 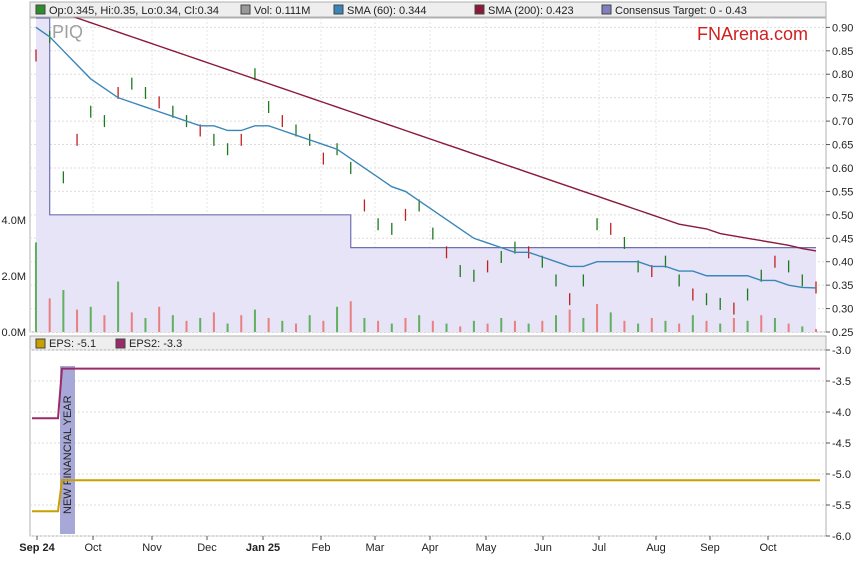 What do you see at coordinates (841, 475) in the screenshot?
I see `eps-y-tick-label: -5.0` at bounding box center [841, 475].